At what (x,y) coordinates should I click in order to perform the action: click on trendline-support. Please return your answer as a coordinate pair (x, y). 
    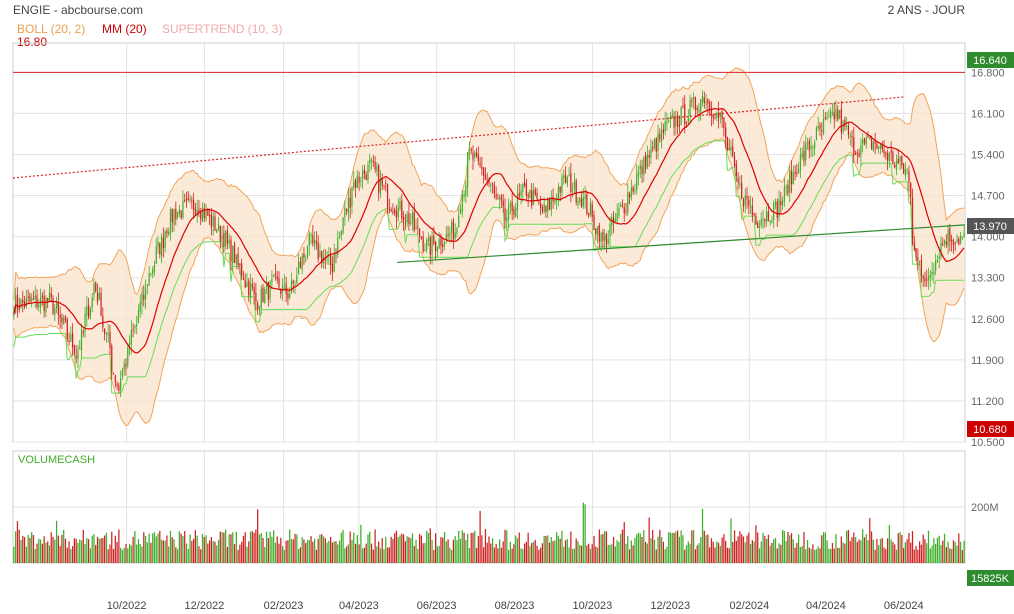
    Looking at the image, I should click on (681, 244).